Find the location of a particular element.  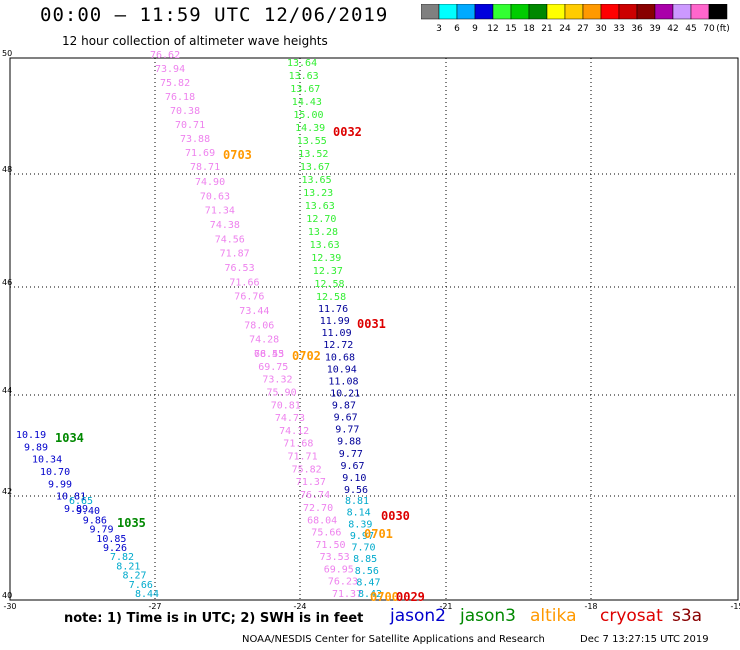

colorbar-swatch is located at coordinates (718, 12).